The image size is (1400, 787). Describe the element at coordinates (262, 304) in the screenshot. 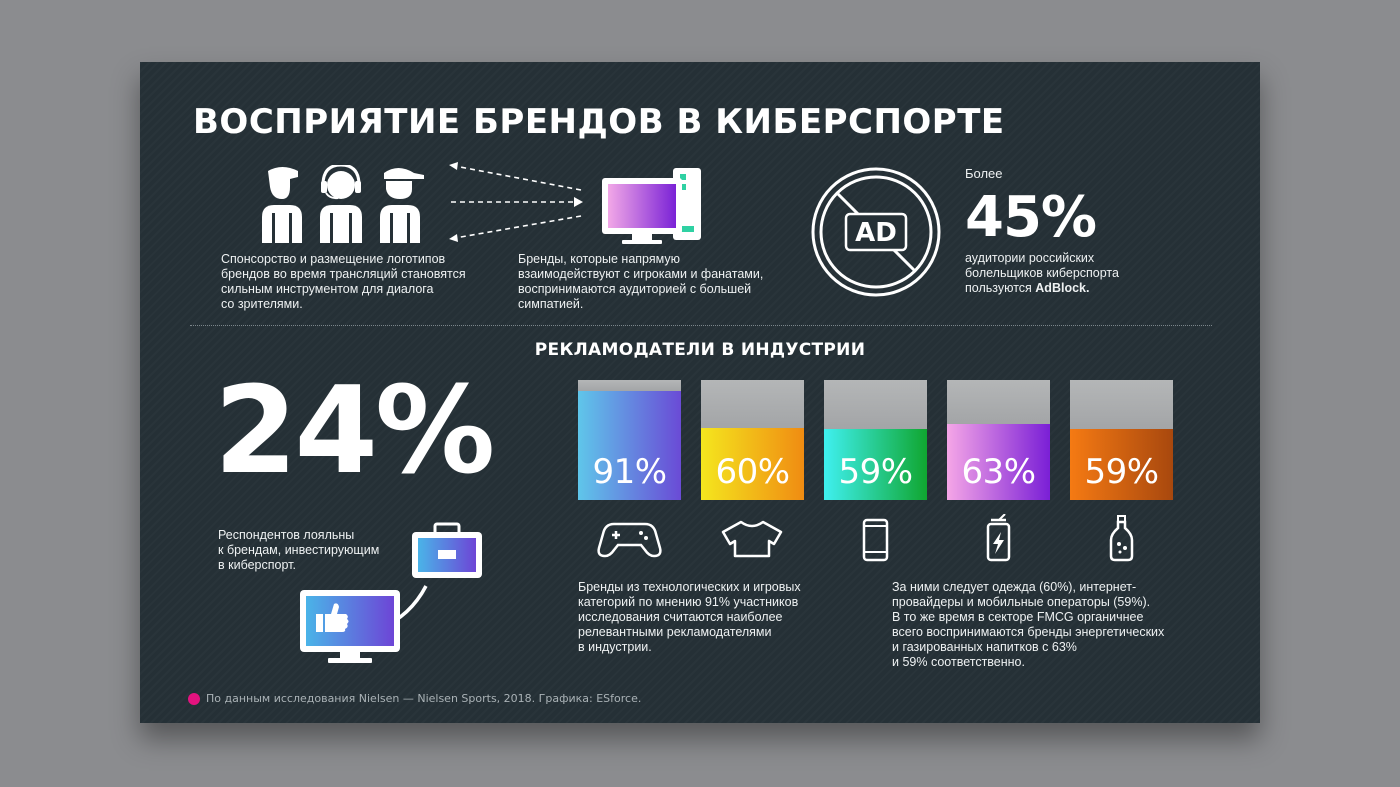

I see `text-line: со зрителями.` at that location.